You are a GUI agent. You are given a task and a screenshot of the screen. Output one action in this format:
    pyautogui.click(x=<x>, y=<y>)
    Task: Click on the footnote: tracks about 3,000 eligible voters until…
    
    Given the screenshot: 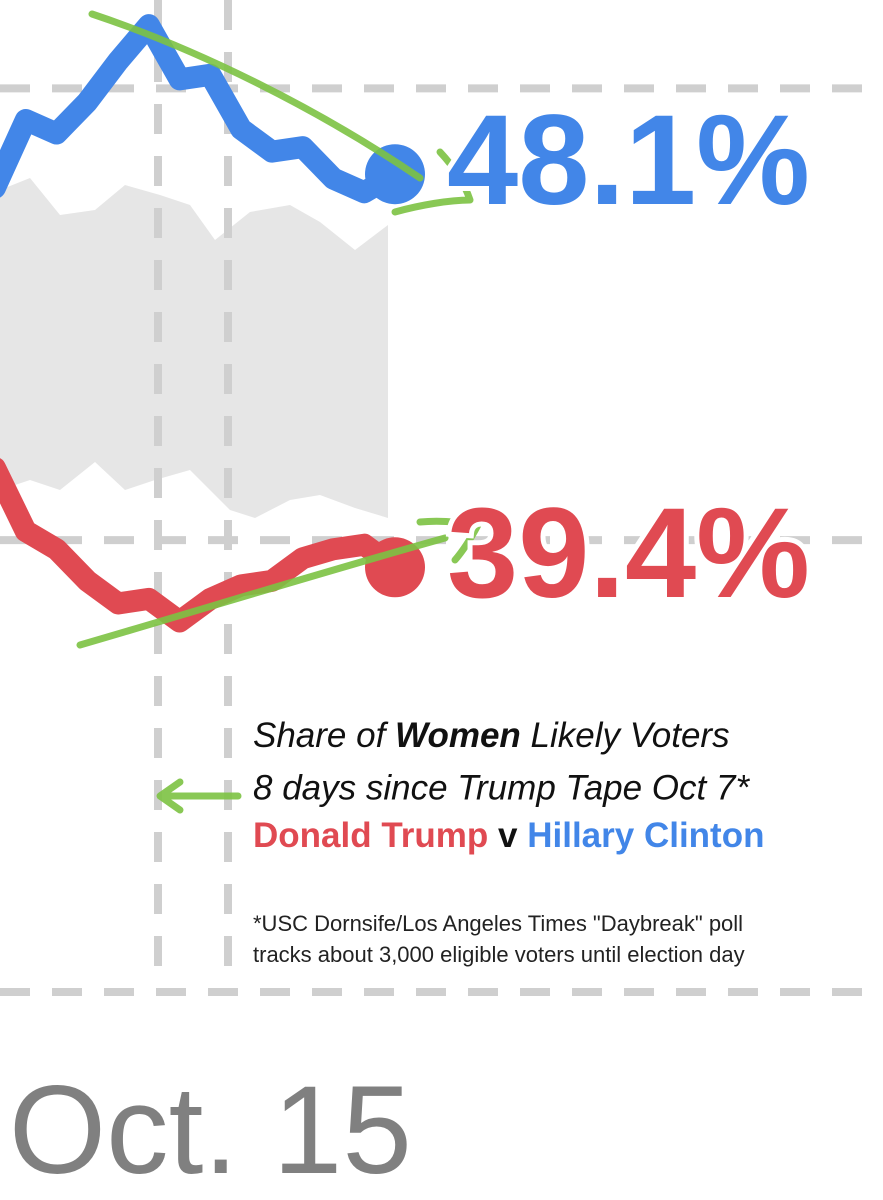 What is the action you would take?
    pyautogui.click(x=499, y=954)
    